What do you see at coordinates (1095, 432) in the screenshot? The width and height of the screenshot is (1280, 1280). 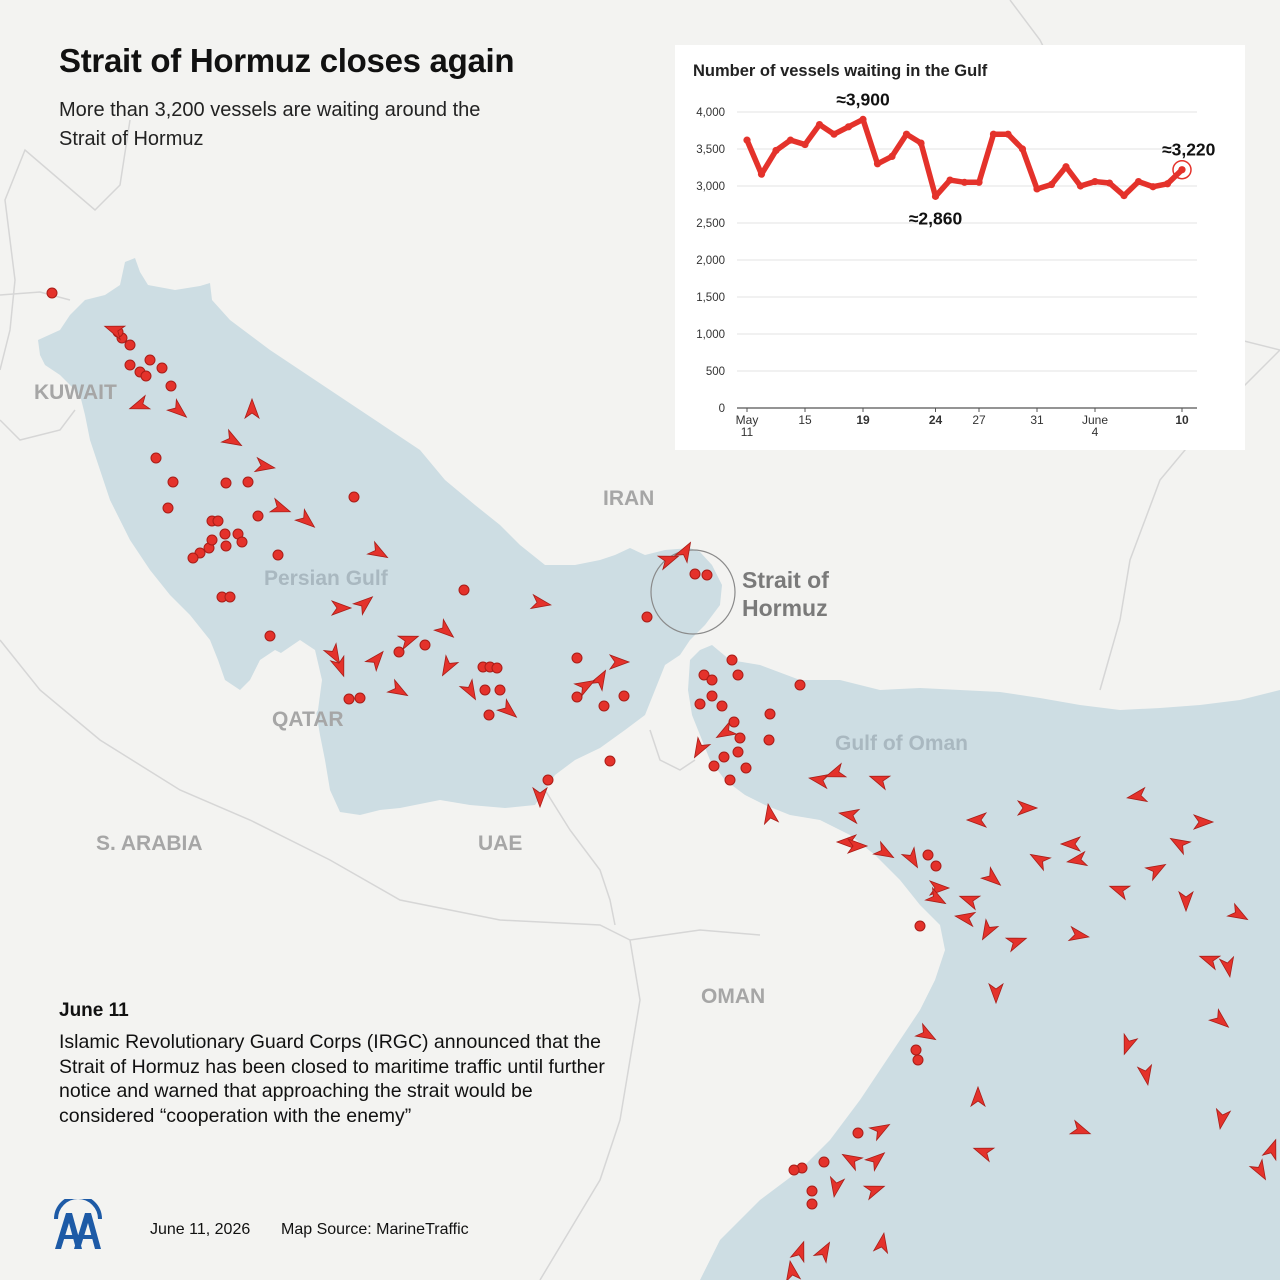 I see `x-tick-sublabel: 4` at bounding box center [1095, 432].